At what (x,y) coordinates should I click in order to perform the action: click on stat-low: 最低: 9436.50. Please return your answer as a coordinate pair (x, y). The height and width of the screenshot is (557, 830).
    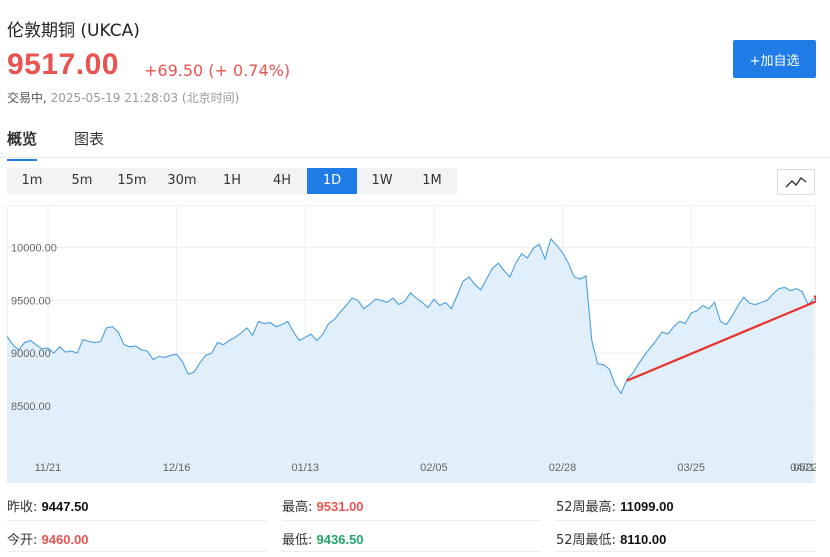
    Looking at the image, I should click on (323, 538).